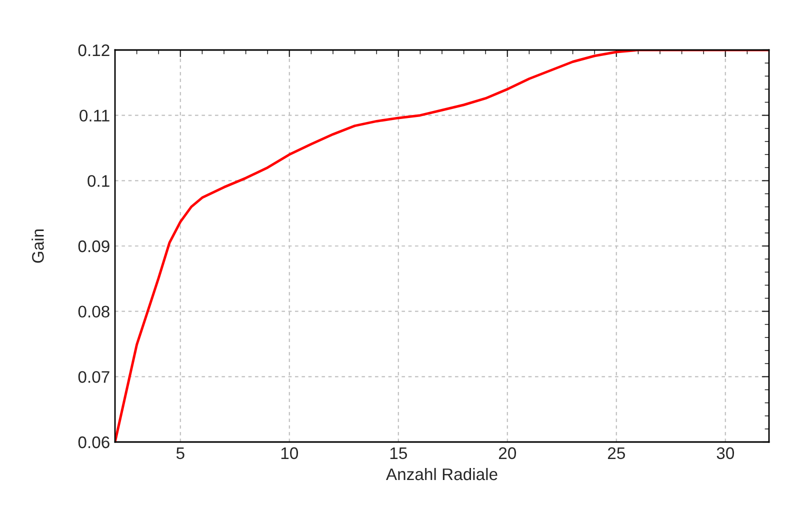 The image size is (806, 510). I want to click on x-axis-title: Anzahl Radiale, so click(442, 474).